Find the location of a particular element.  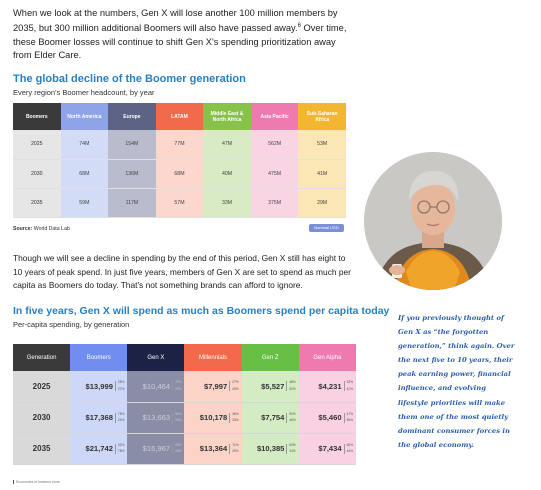

woman-portrait-image is located at coordinates (433, 221).